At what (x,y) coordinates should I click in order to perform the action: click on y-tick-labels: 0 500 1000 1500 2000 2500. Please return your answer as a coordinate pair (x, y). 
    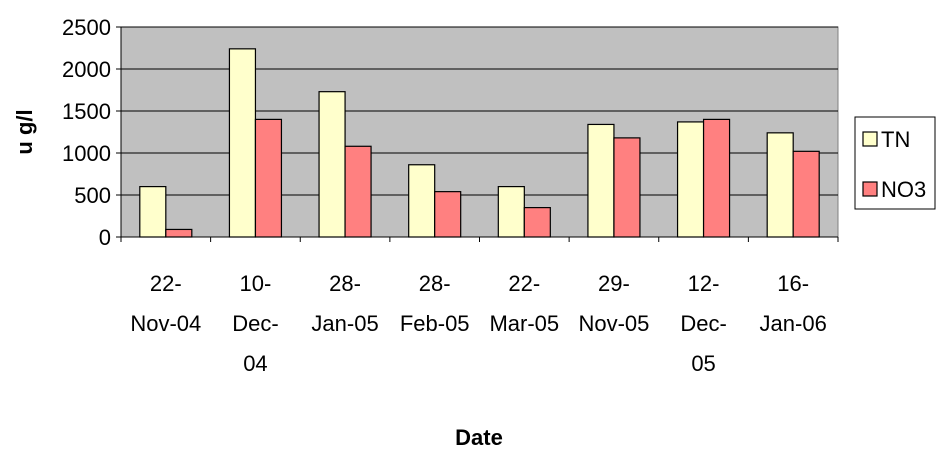
    Looking at the image, I should click on (86, 132).